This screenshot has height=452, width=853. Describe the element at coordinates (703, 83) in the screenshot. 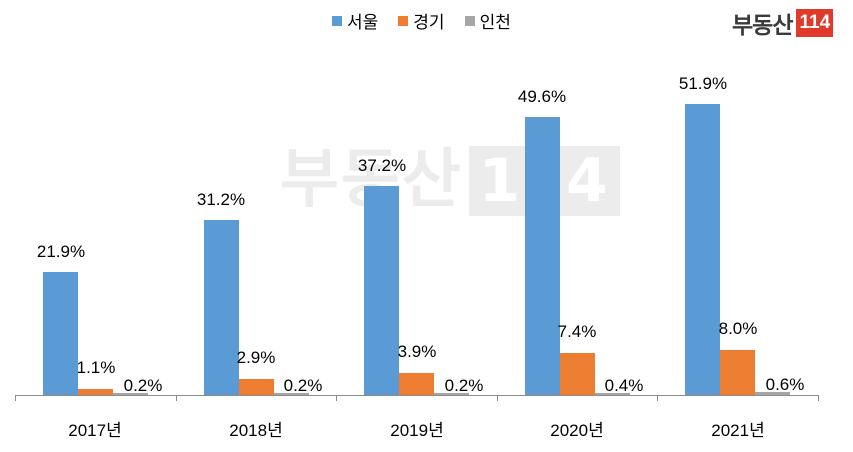

I see `data-label: 51.9%` at that location.